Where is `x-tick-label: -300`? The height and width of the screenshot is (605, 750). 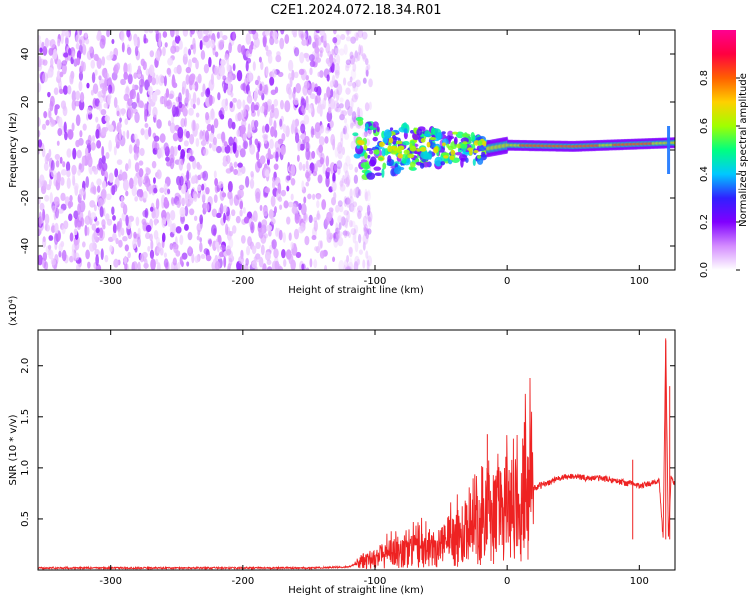 x-tick-label: -300 is located at coordinates (110, 281).